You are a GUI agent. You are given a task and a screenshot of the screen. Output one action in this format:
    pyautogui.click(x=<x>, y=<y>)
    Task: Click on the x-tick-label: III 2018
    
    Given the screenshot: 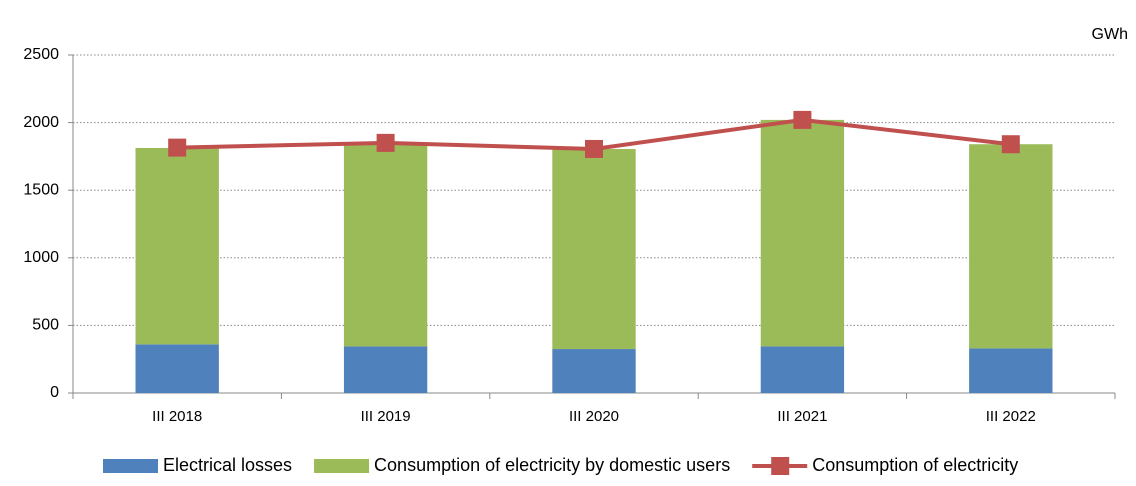 What is the action you would take?
    pyautogui.click(x=177, y=416)
    